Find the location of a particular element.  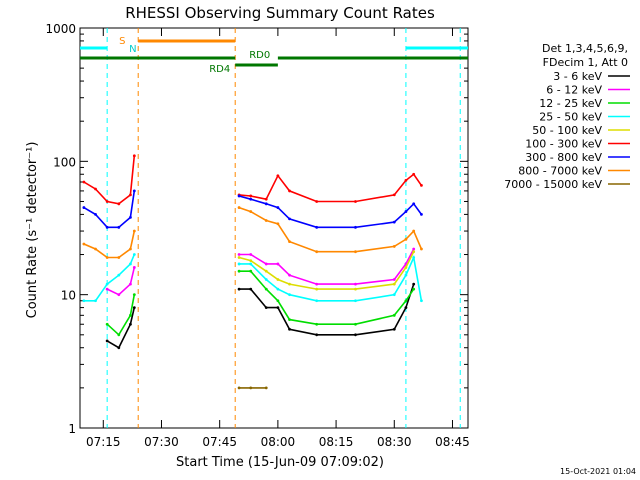

legend-label: 800 - 7000 keV is located at coordinates (560, 171).